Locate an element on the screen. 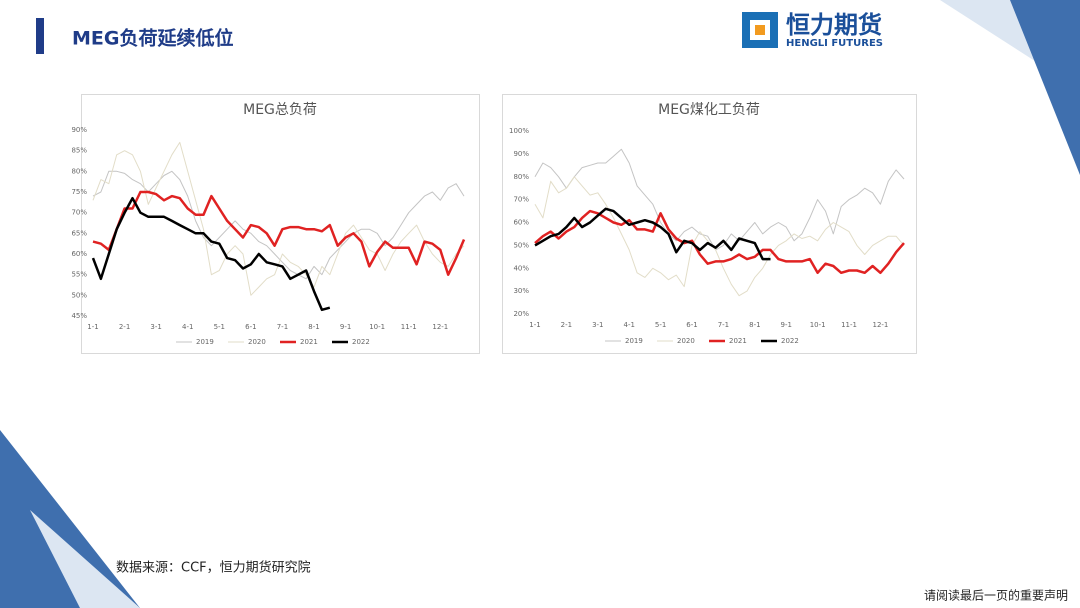  y-tick-label: 85% is located at coordinates (79, 151).